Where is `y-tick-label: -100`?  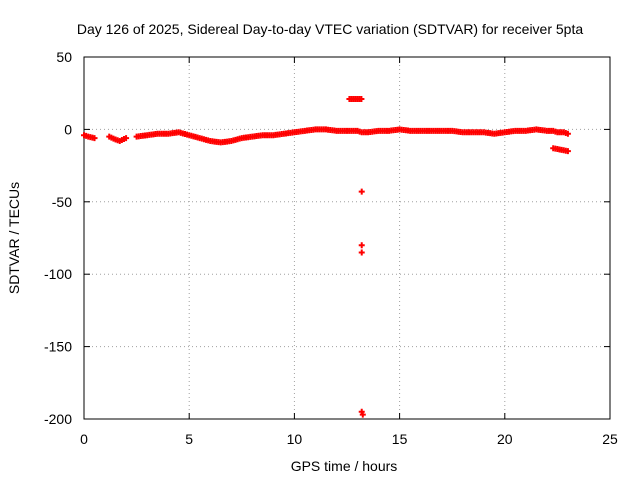 y-tick-label: -100 is located at coordinates (58, 274).